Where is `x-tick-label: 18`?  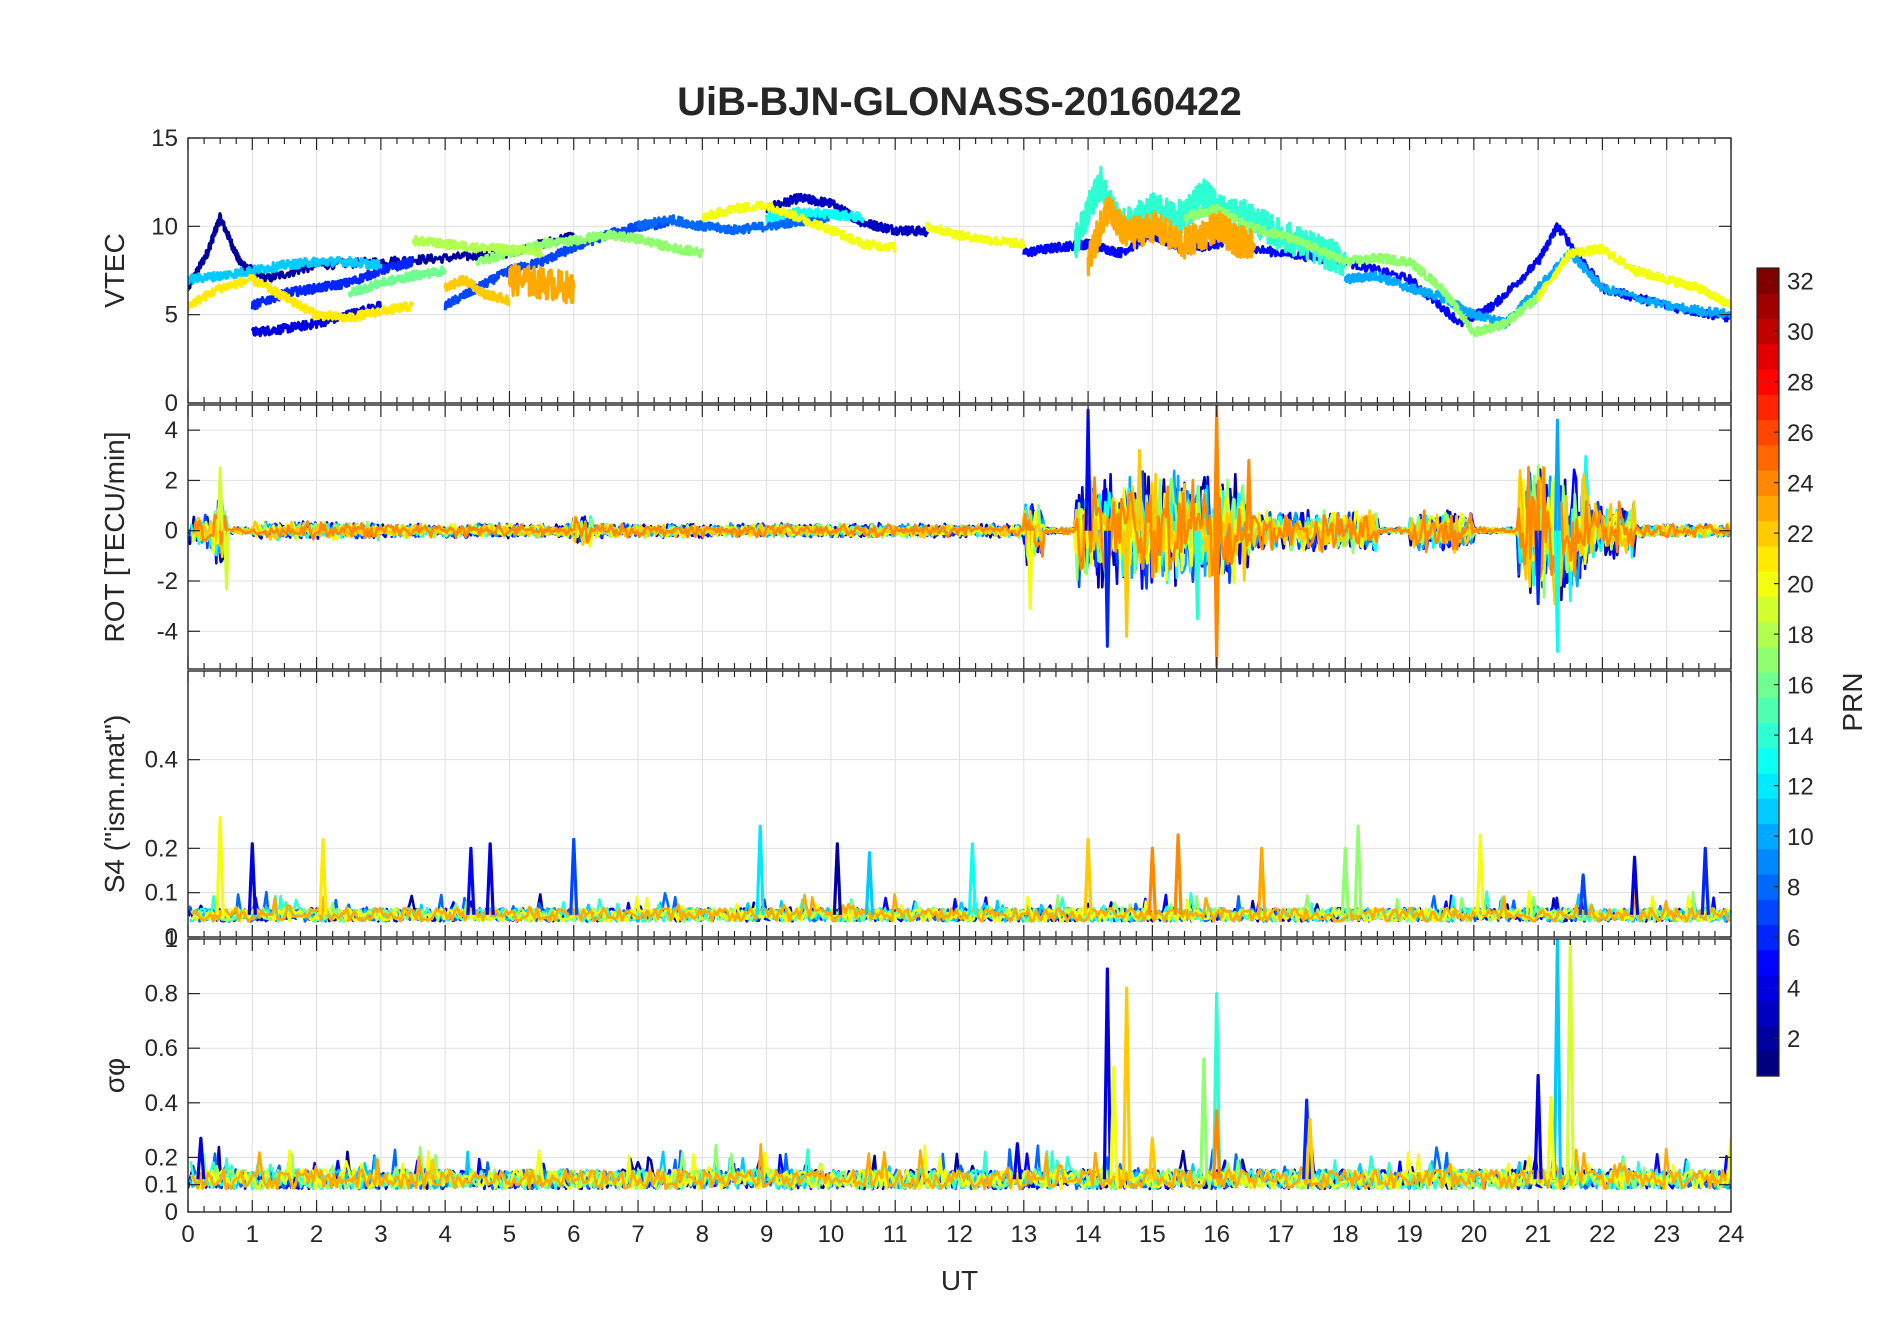
x-tick-label: 18 is located at coordinates (1345, 1234).